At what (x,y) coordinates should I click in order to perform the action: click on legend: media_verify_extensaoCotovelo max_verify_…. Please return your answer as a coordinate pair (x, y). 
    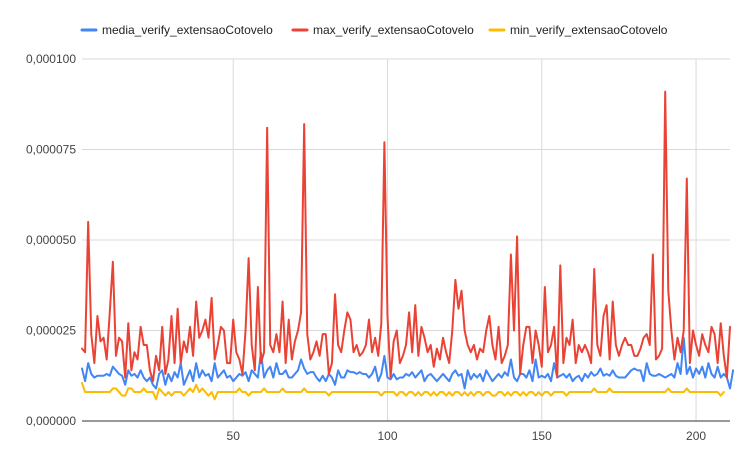
    Looking at the image, I should click on (374, 30).